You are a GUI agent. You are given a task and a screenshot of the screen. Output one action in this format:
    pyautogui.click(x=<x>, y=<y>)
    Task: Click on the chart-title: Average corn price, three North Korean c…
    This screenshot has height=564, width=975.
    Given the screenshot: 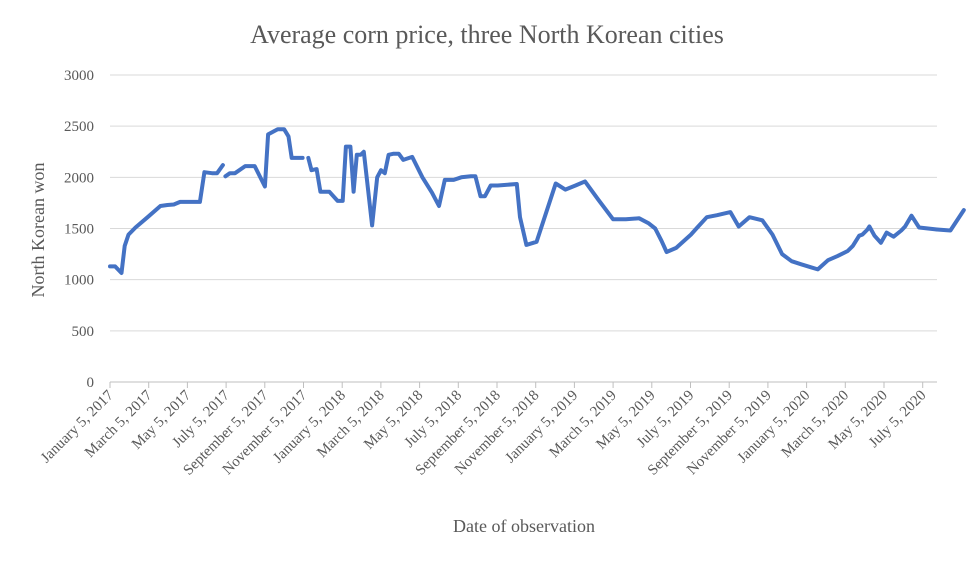 What is the action you would take?
    pyautogui.click(x=487, y=34)
    